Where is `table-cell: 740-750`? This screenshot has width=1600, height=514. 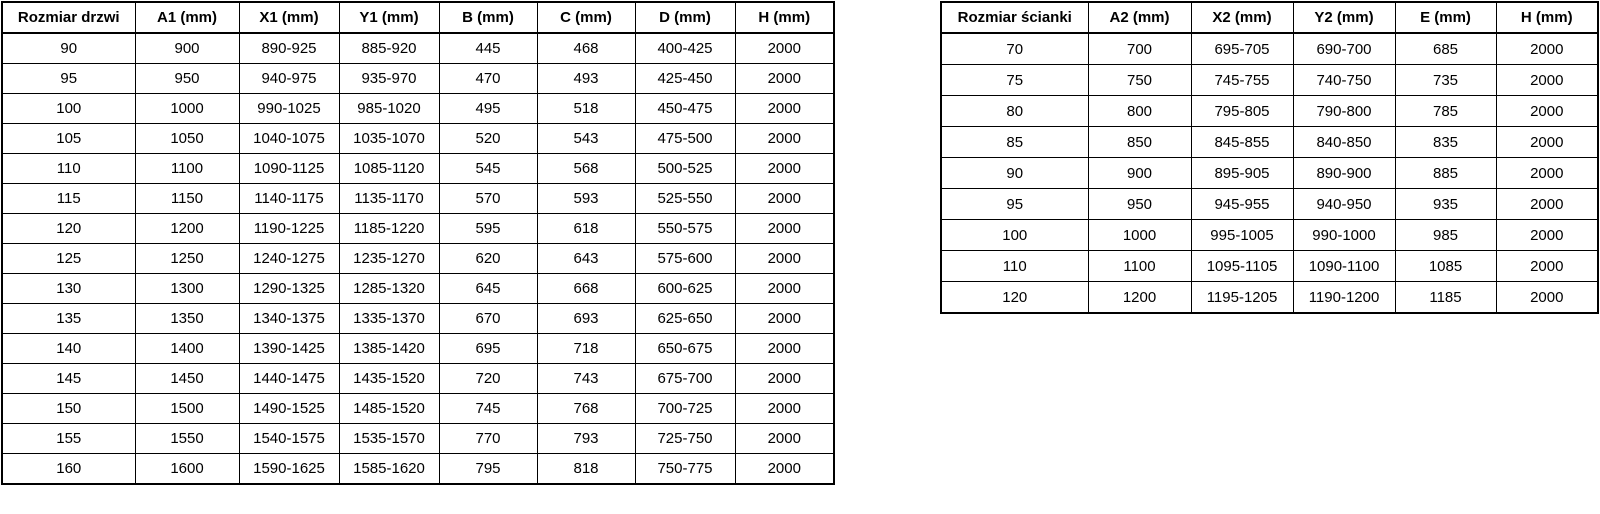 table-cell: 740-750 is located at coordinates (1344, 80).